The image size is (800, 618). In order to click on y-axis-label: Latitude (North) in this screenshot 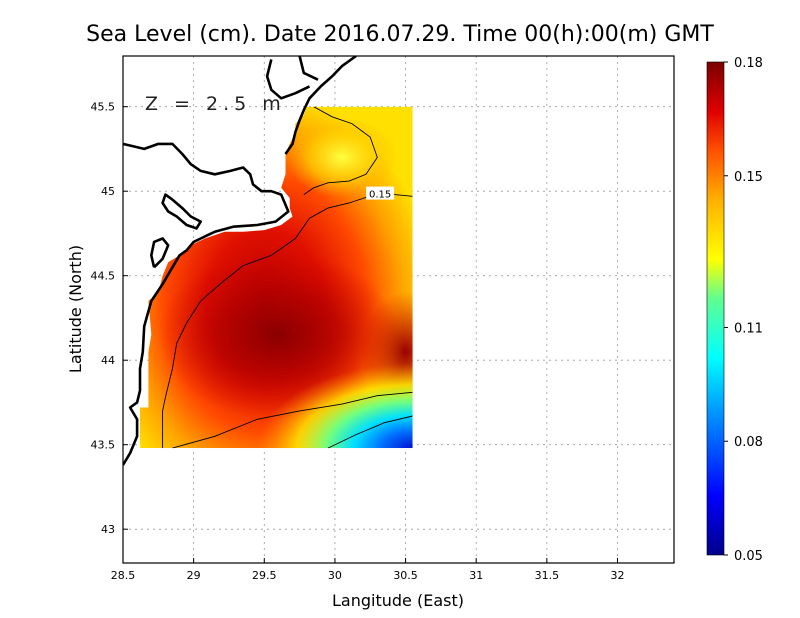, I will do `click(75, 309)`.